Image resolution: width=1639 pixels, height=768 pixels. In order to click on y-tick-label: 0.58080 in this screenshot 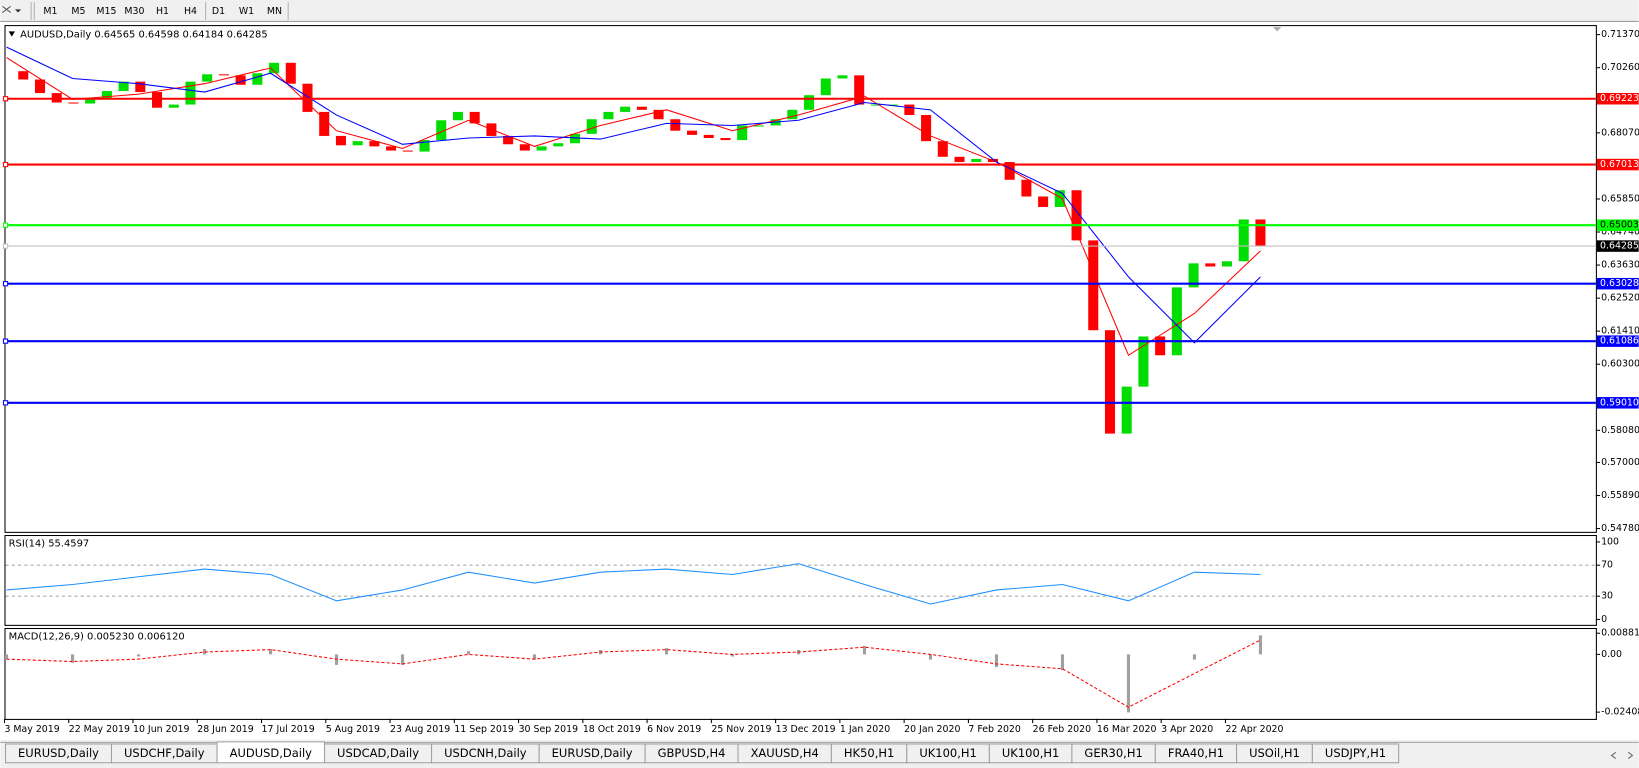, I will do `click(1620, 430)`.